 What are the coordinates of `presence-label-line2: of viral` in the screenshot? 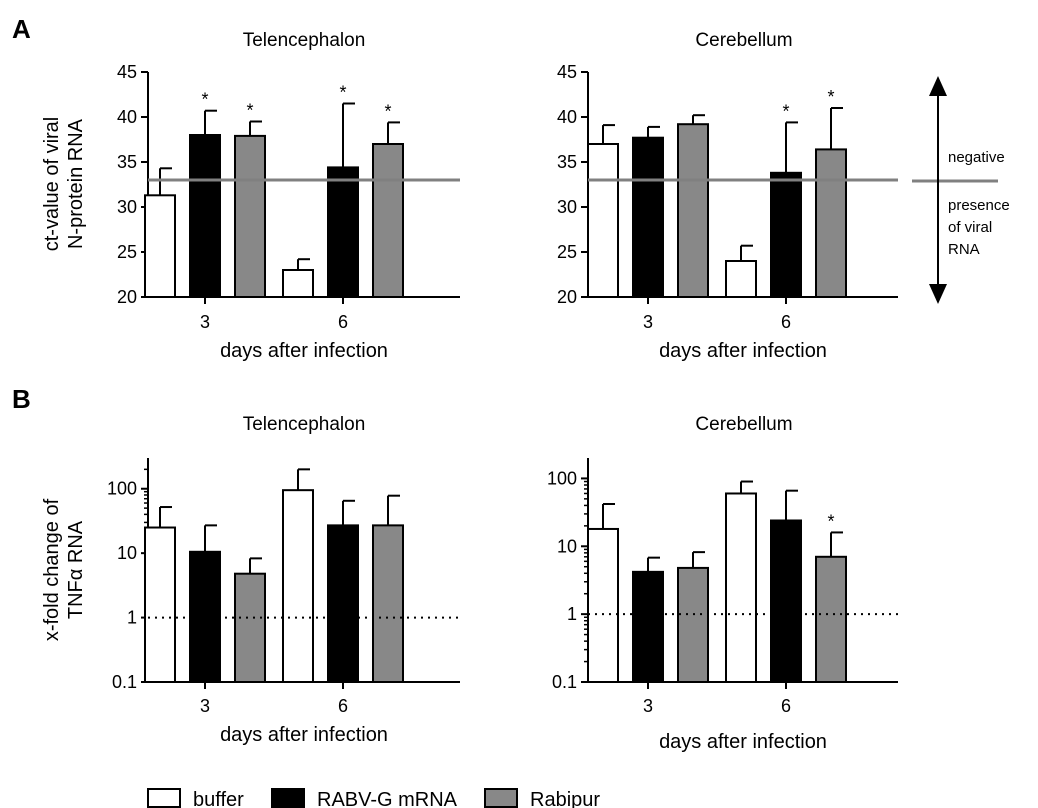 It's located at (970, 227).